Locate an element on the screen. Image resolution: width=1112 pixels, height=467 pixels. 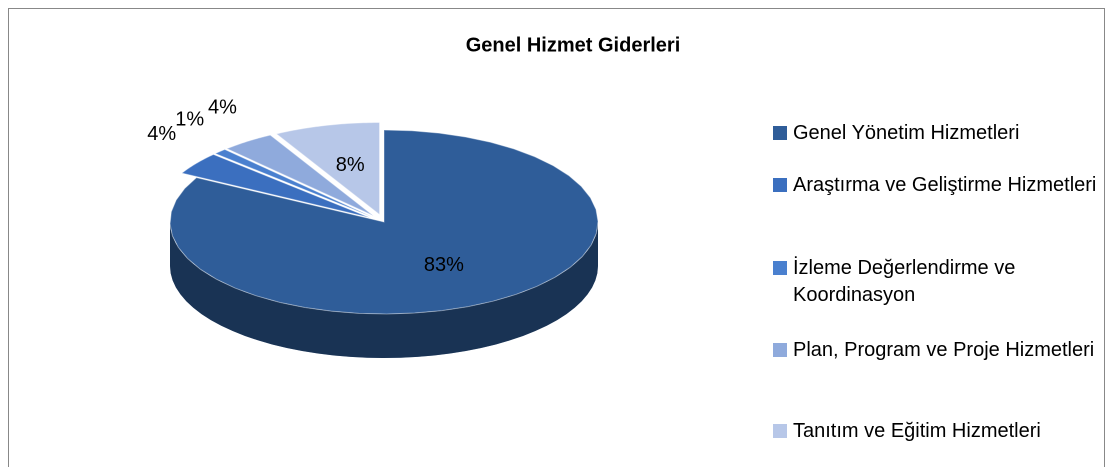
legend-item: Plan, Program ve Proje Hizmetleri is located at coordinates (941, 350).